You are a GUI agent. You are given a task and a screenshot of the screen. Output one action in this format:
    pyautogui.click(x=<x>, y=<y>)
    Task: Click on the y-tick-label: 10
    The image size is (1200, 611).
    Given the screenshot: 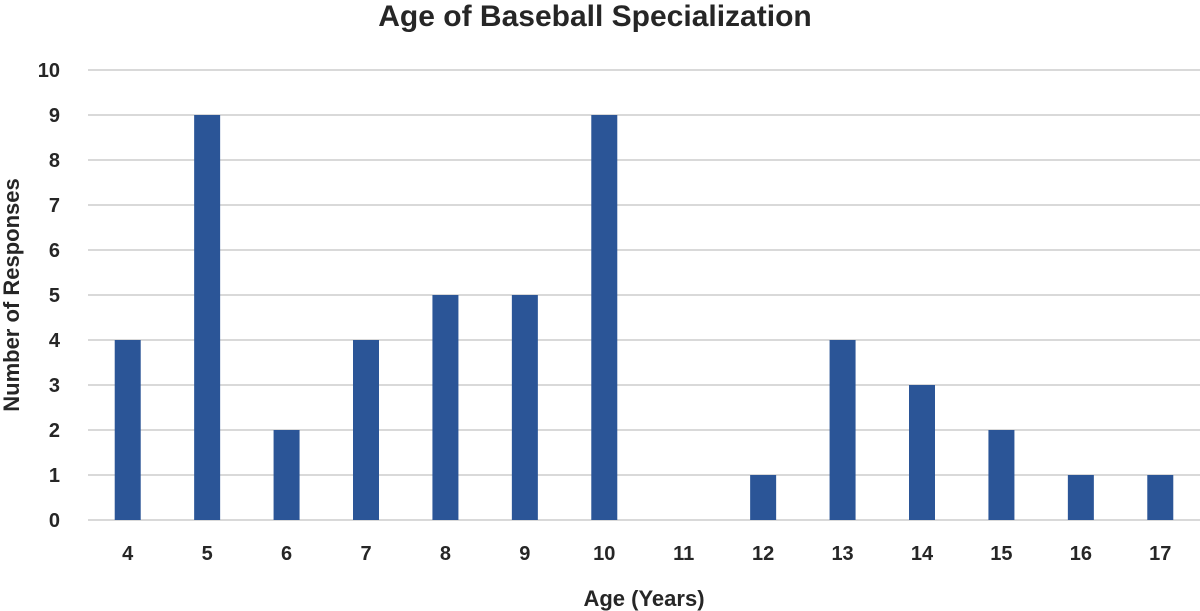 What is the action you would take?
    pyautogui.click(x=49, y=71)
    